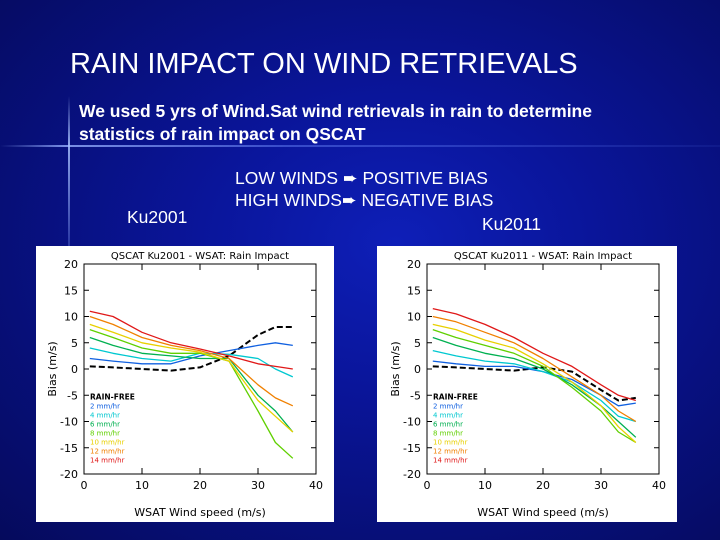 Image resolution: width=720 pixels, height=540 pixels. What do you see at coordinates (222, 134) in the screenshot?
I see `intro-line-2: statistics of rain impact on QSCAT` at bounding box center [222, 134].